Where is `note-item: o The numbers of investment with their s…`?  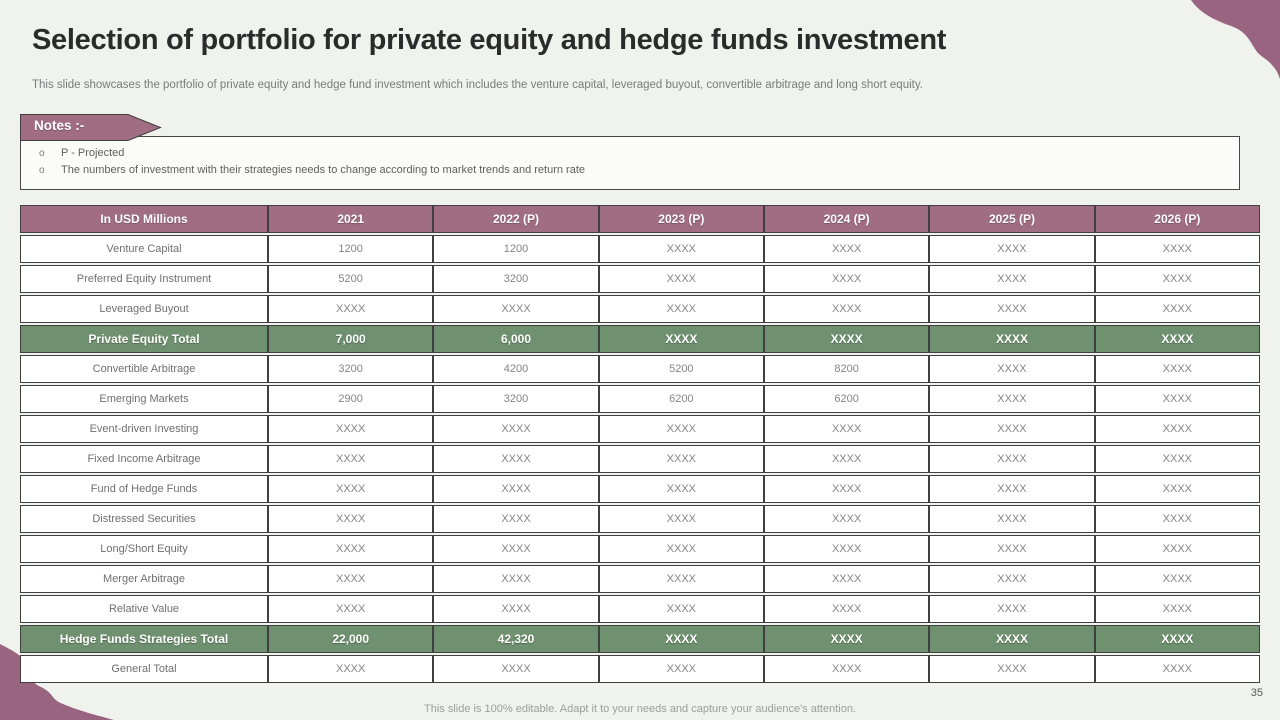 note-item: o The numbers of investment with their s… is located at coordinates (630, 170).